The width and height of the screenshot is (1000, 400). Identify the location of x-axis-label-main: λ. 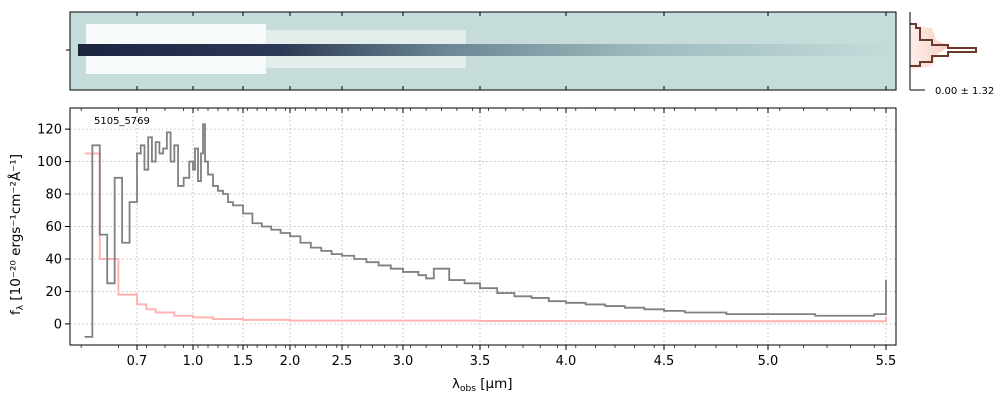
(456, 384).